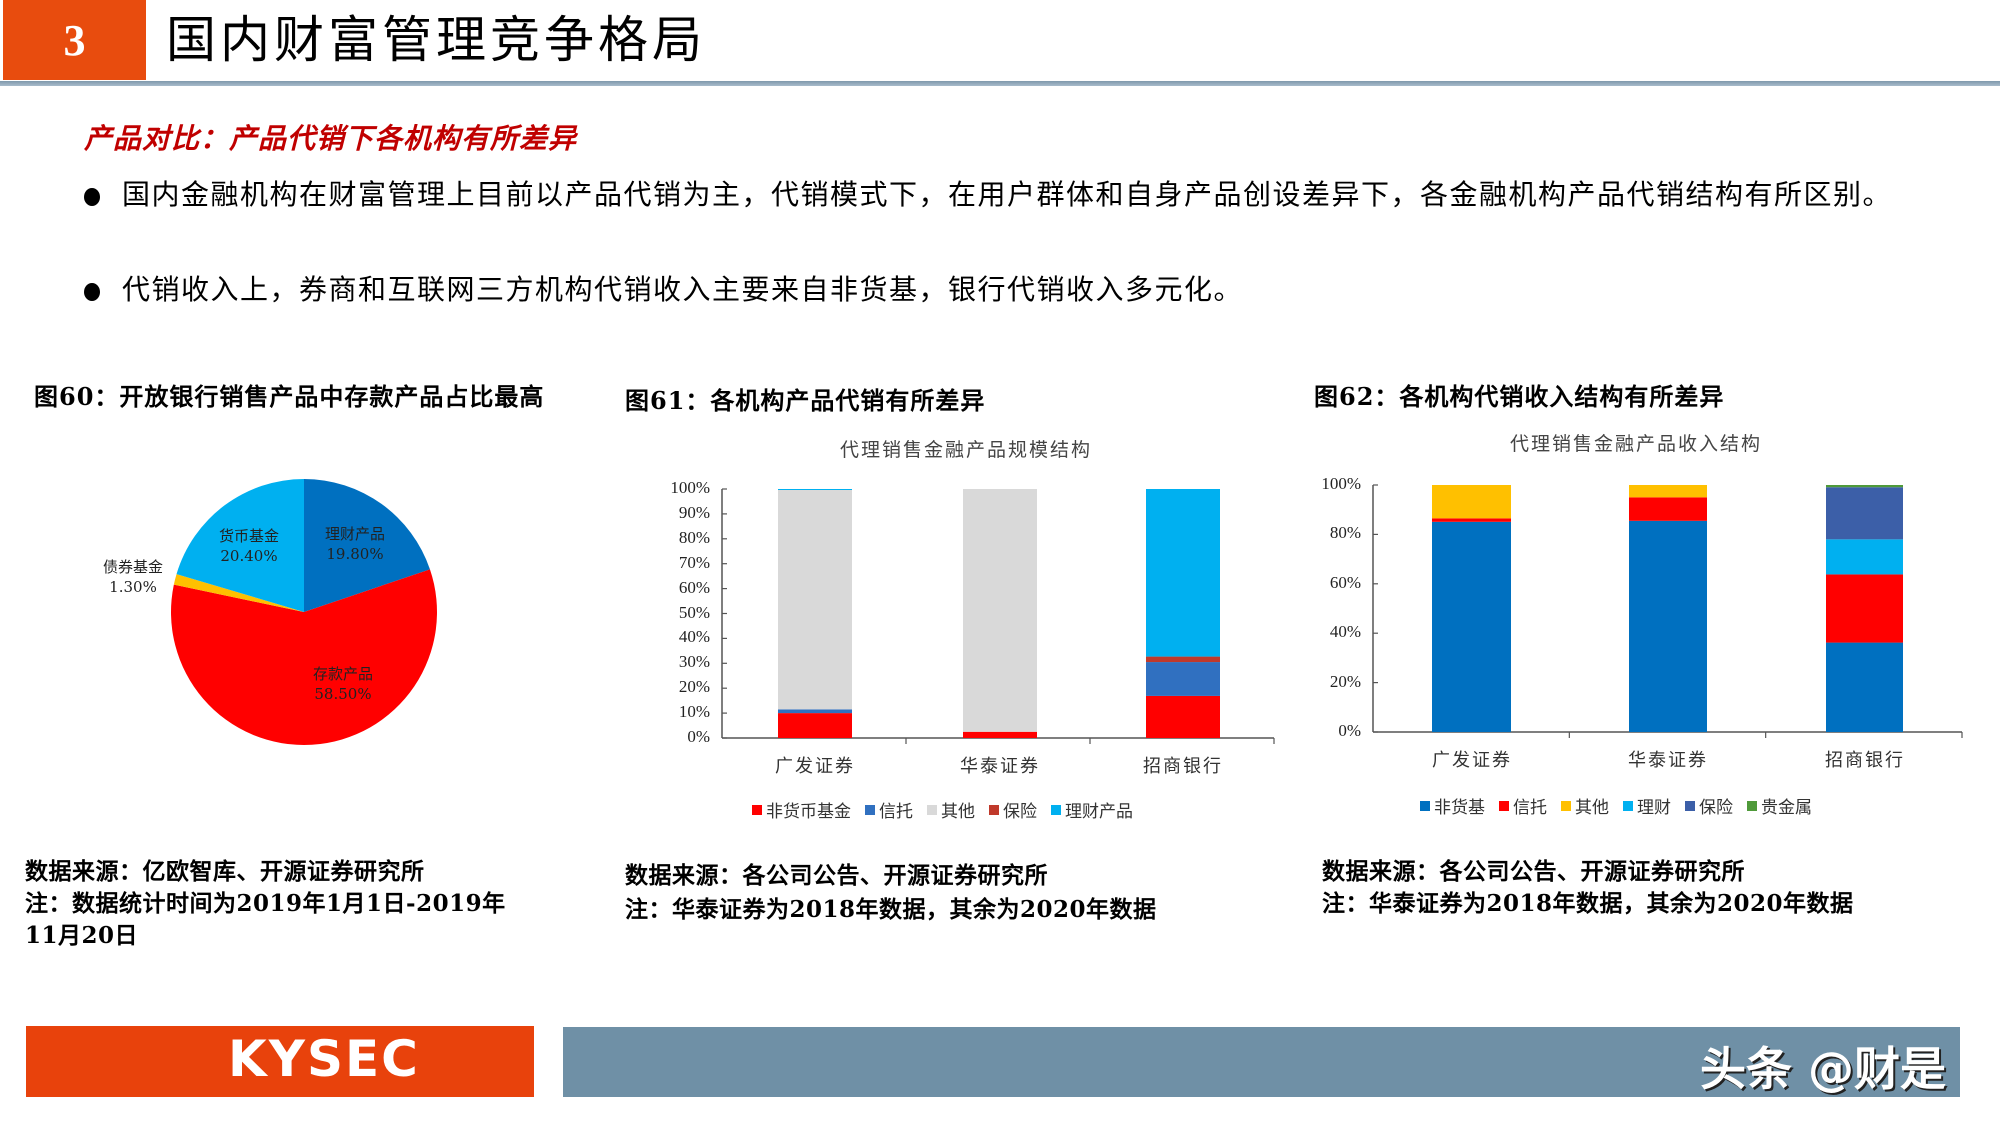 This screenshot has width=2000, height=1125. I want to click on page-title: 国内财富管理竞争格局, so click(436, 40).